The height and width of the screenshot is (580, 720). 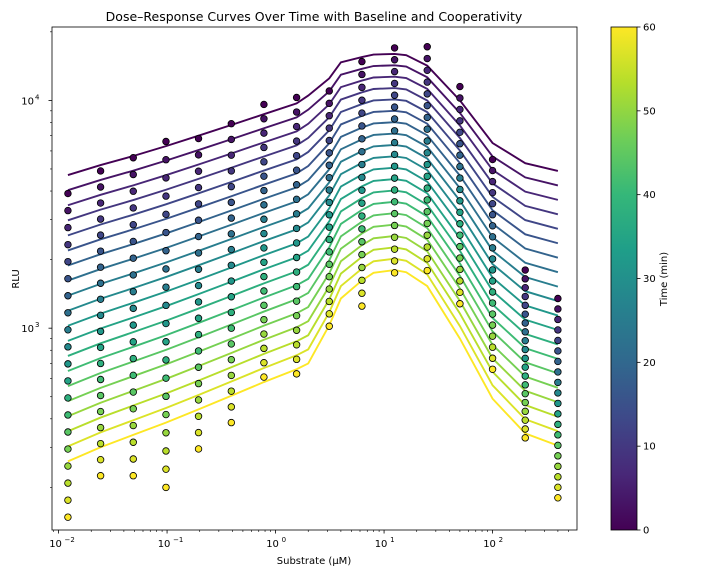 What do you see at coordinates (649, 28) in the screenshot?
I see `colorbar-tick-label: 60` at bounding box center [649, 28].